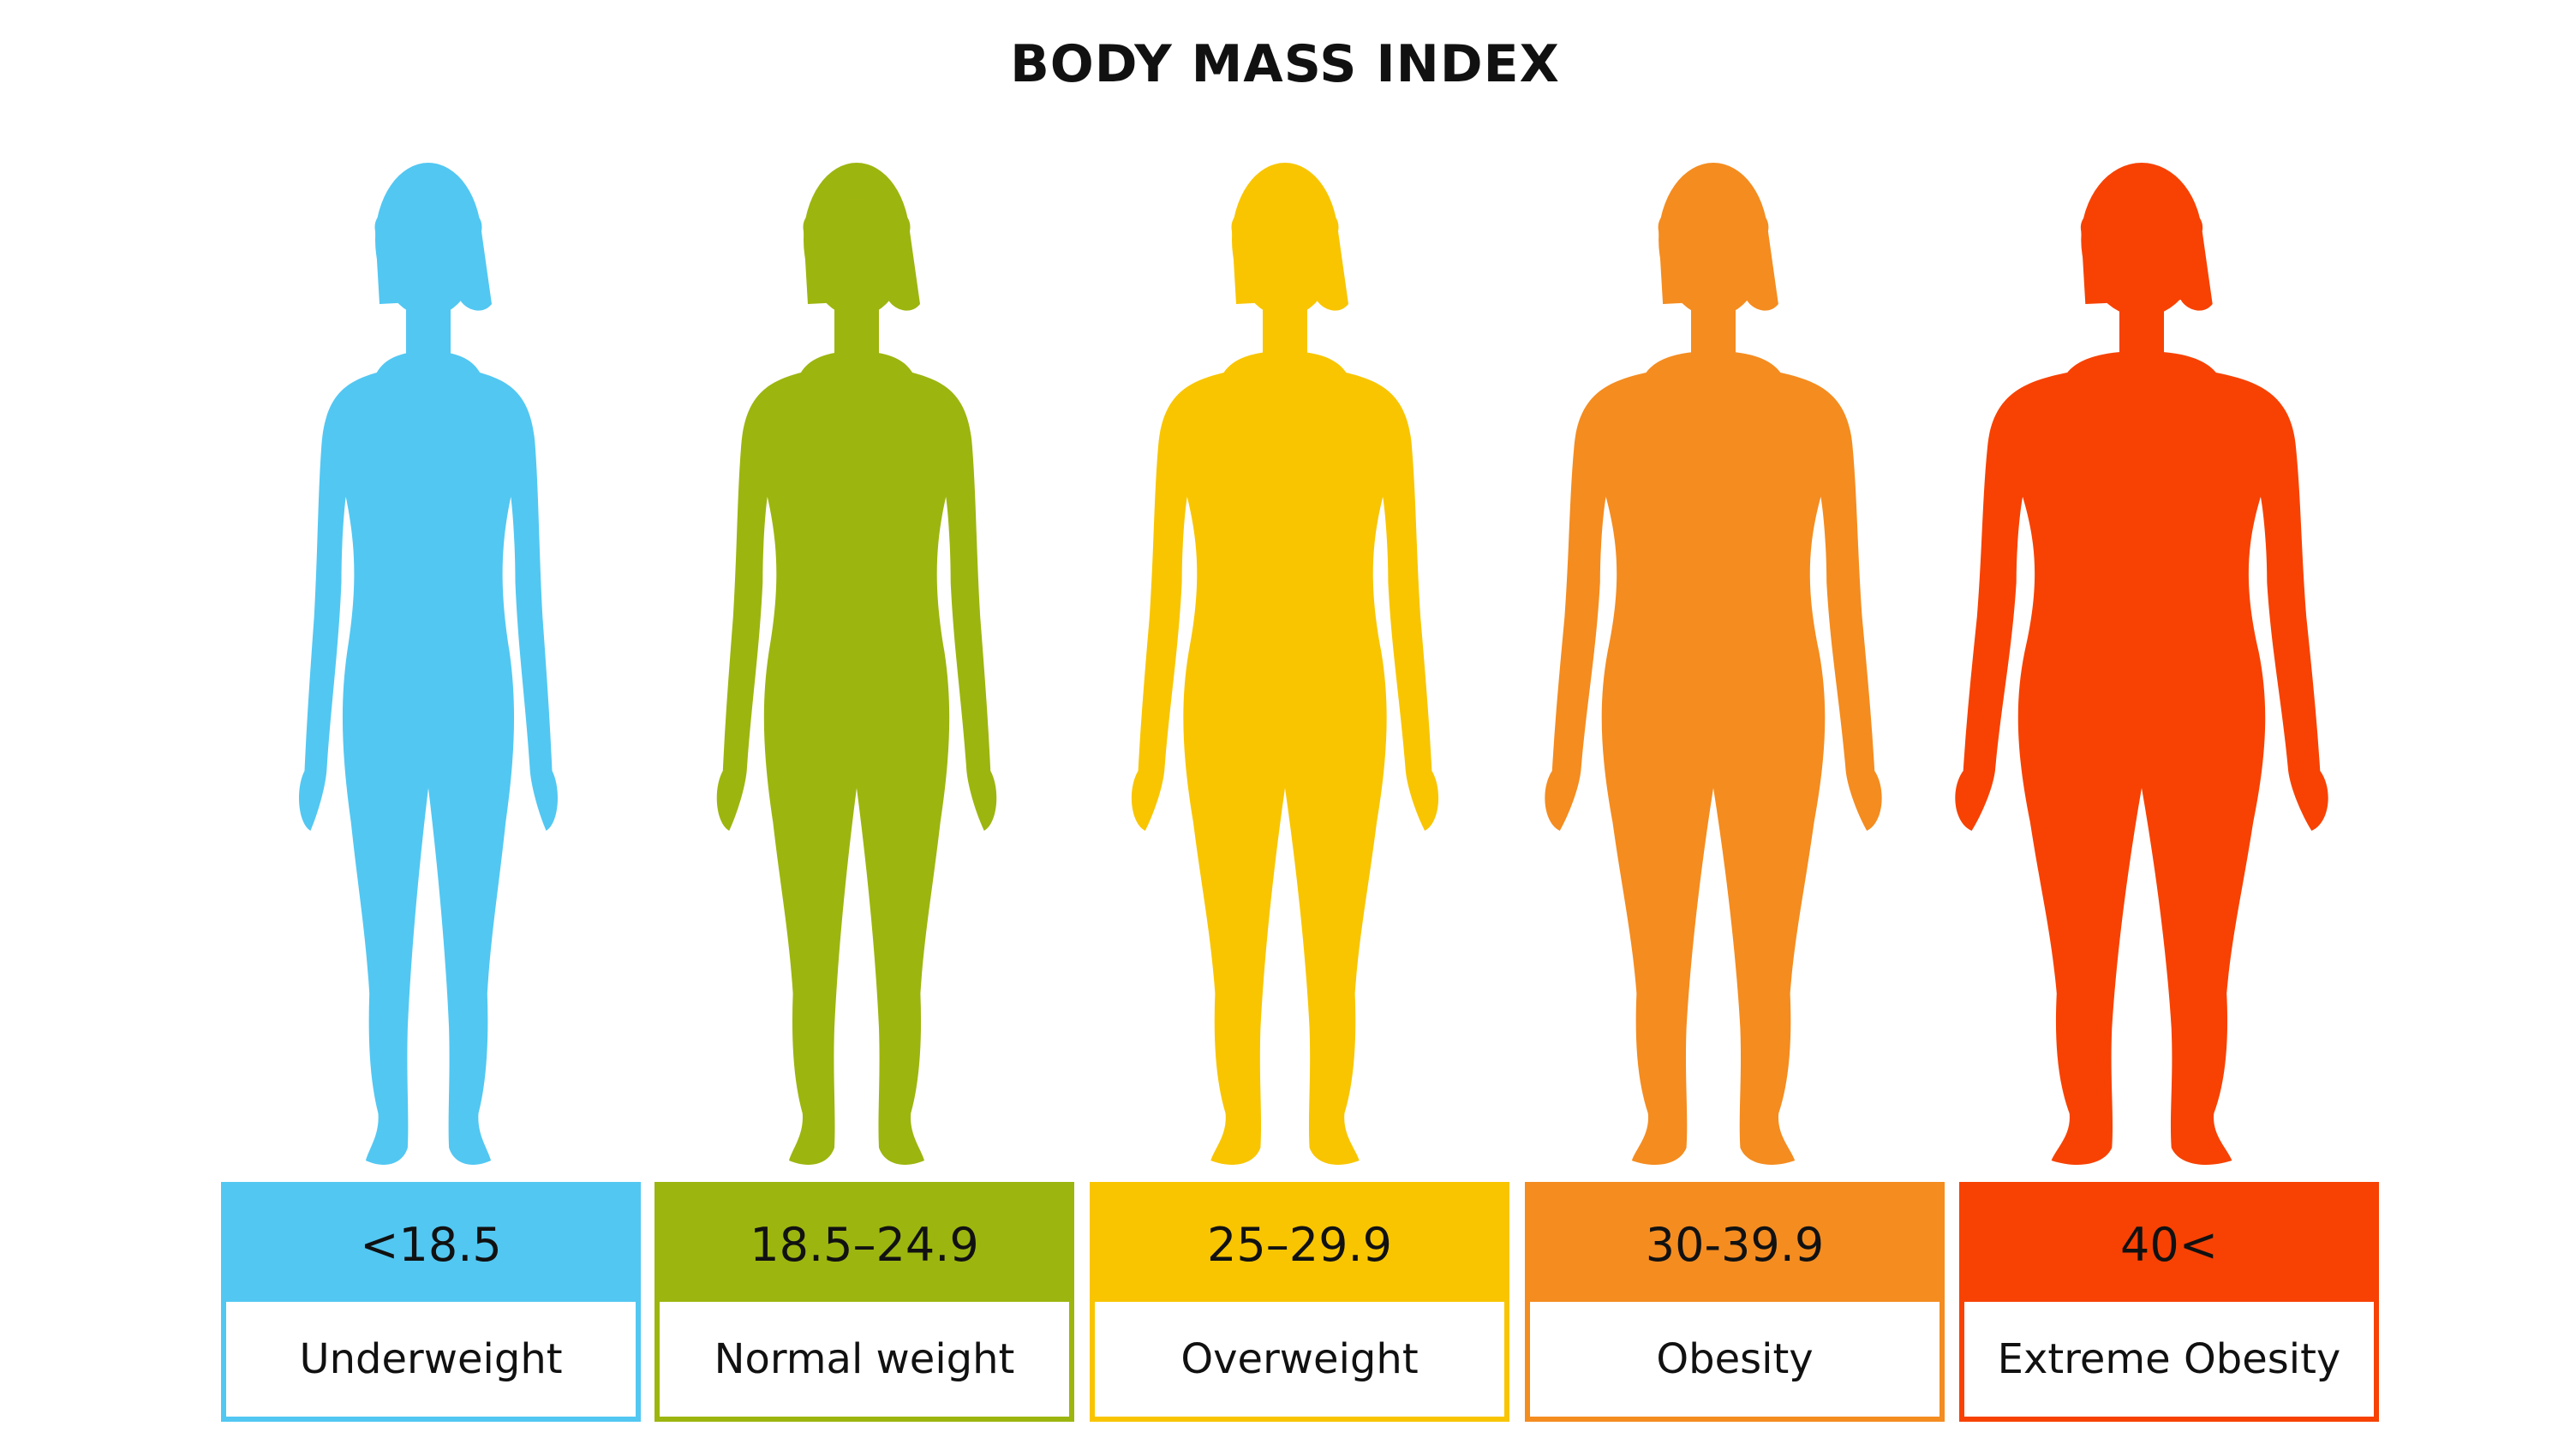  I want to click on page-title: BODY MASS INDEX, so click(1285, 64).